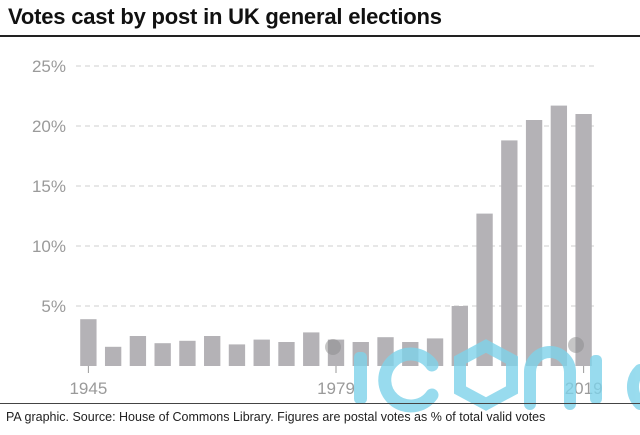 The width and height of the screenshot is (640, 435). Describe the element at coordinates (336, 352) in the screenshot. I see `bar-1979` at that location.